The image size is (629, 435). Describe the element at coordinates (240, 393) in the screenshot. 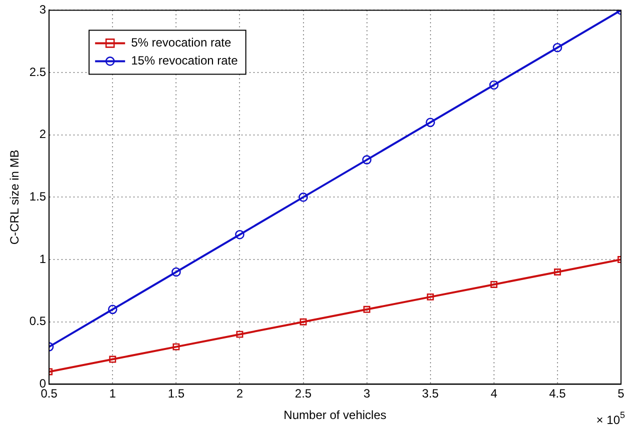

I see `x-tick-label: 2` at that location.